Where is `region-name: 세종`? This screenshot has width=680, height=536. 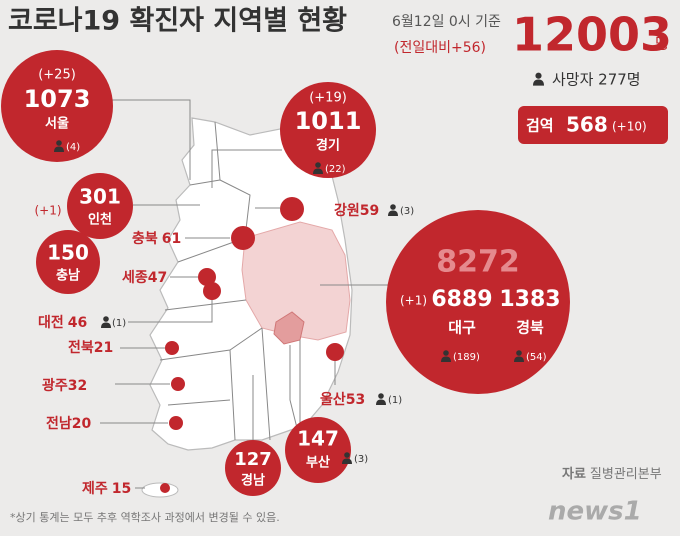 region-name: 세종 is located at coordinates (135, 278).